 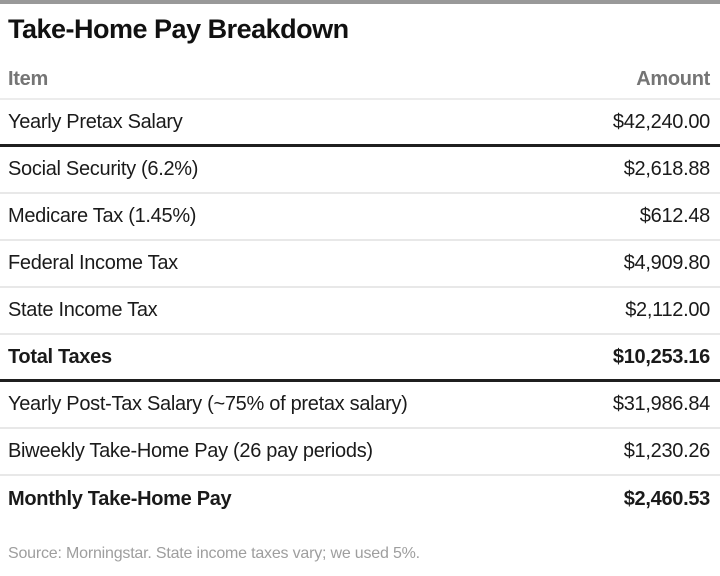 What do you see at coordinates (360, 170) in the screenshot?
I see `table-row-social-security: Social Security (6.2%) $2,618.88` at bounding box center [360, 170].